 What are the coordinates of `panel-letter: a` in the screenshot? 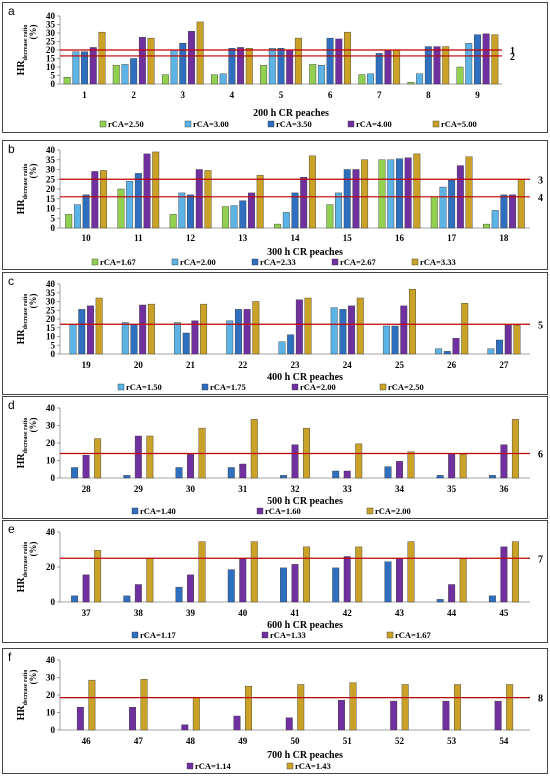 It's located at (11, 11).